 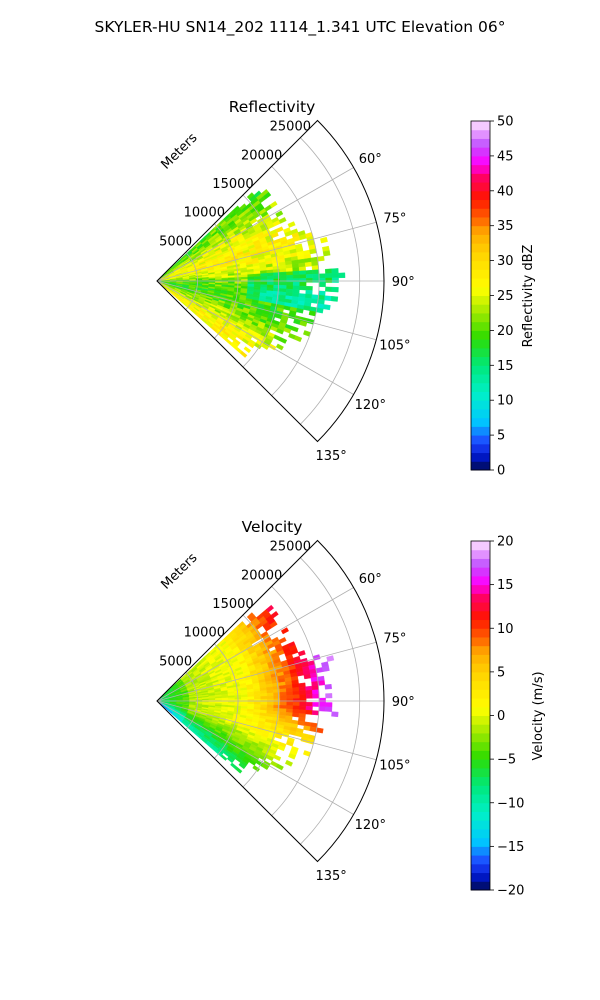 I want to click on azimuth-tick-label: 135°, so click(x=330, y=876).